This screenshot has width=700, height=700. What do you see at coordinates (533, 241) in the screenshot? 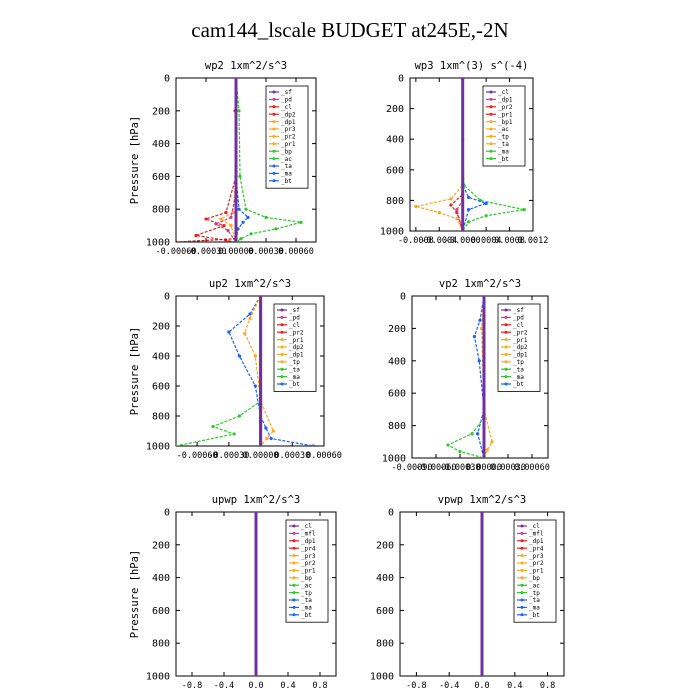
I see `x-tick-label: 0.0012` at bounding box center [533, 241].